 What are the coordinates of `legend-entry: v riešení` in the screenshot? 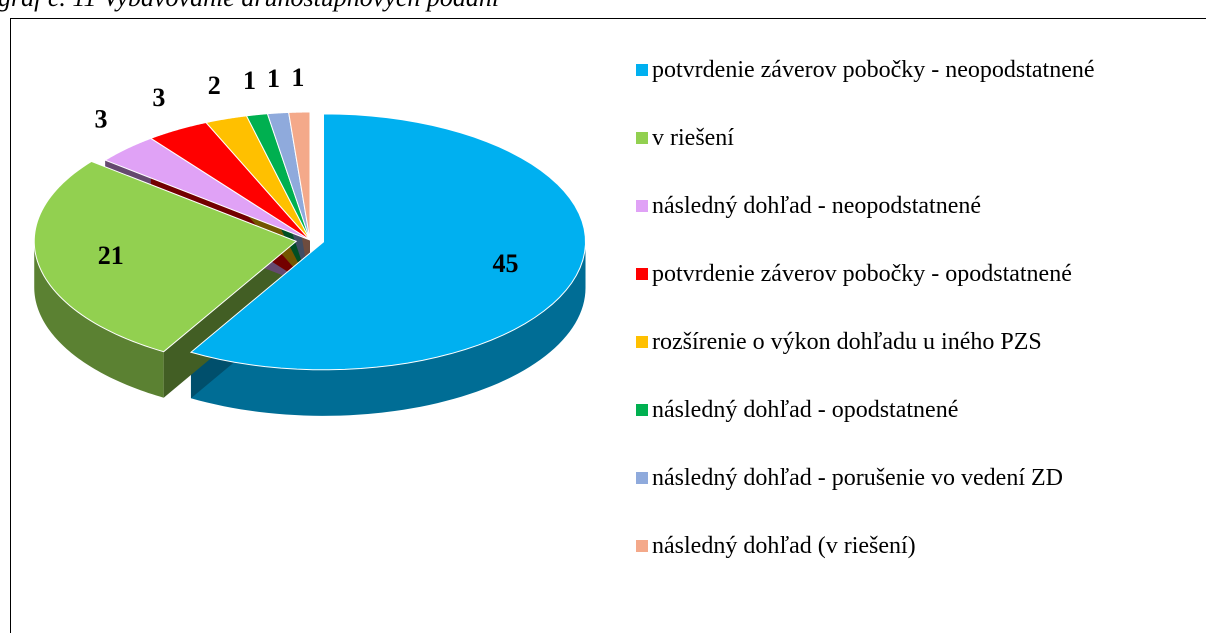 It's located at (916, 156).